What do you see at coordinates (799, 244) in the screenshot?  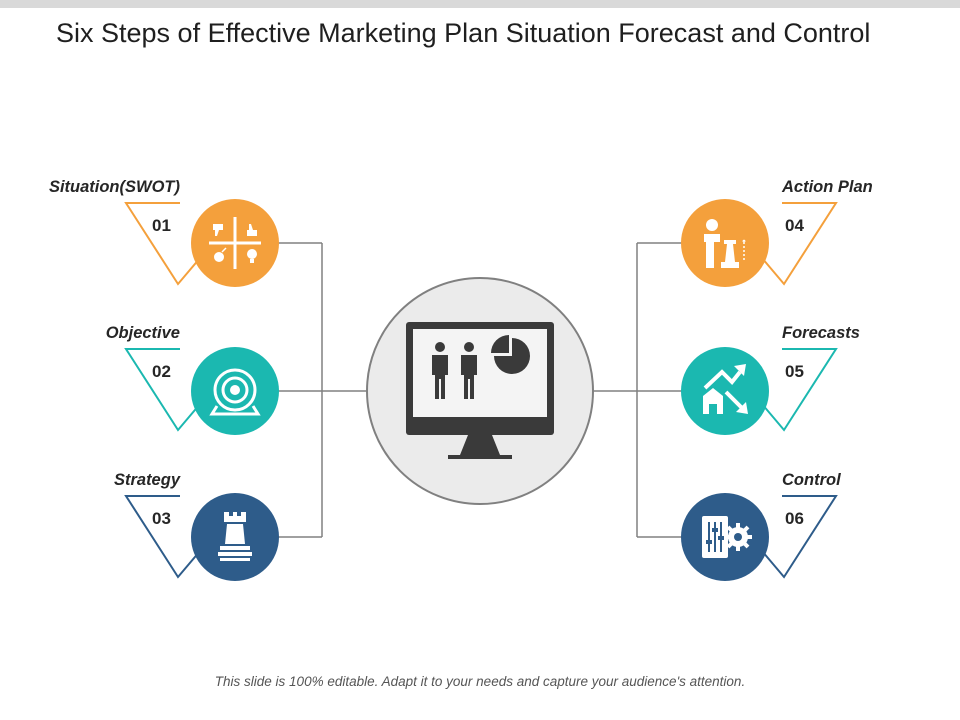 I see `step-4-triangle` at bounding box center [799, 244].